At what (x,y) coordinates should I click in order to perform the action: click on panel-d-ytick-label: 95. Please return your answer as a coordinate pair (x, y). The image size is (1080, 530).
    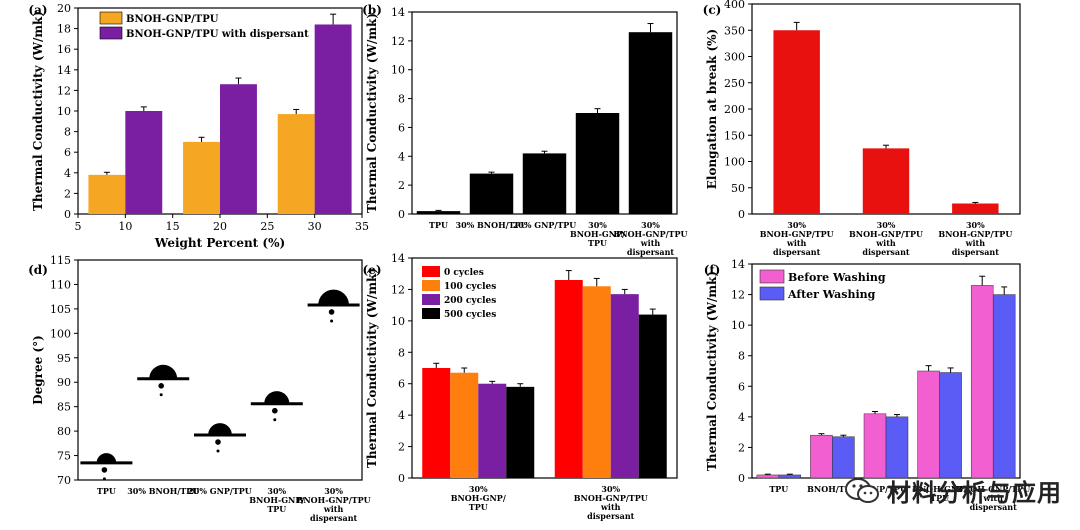
    Looking at the image, I should click on (64, 358).